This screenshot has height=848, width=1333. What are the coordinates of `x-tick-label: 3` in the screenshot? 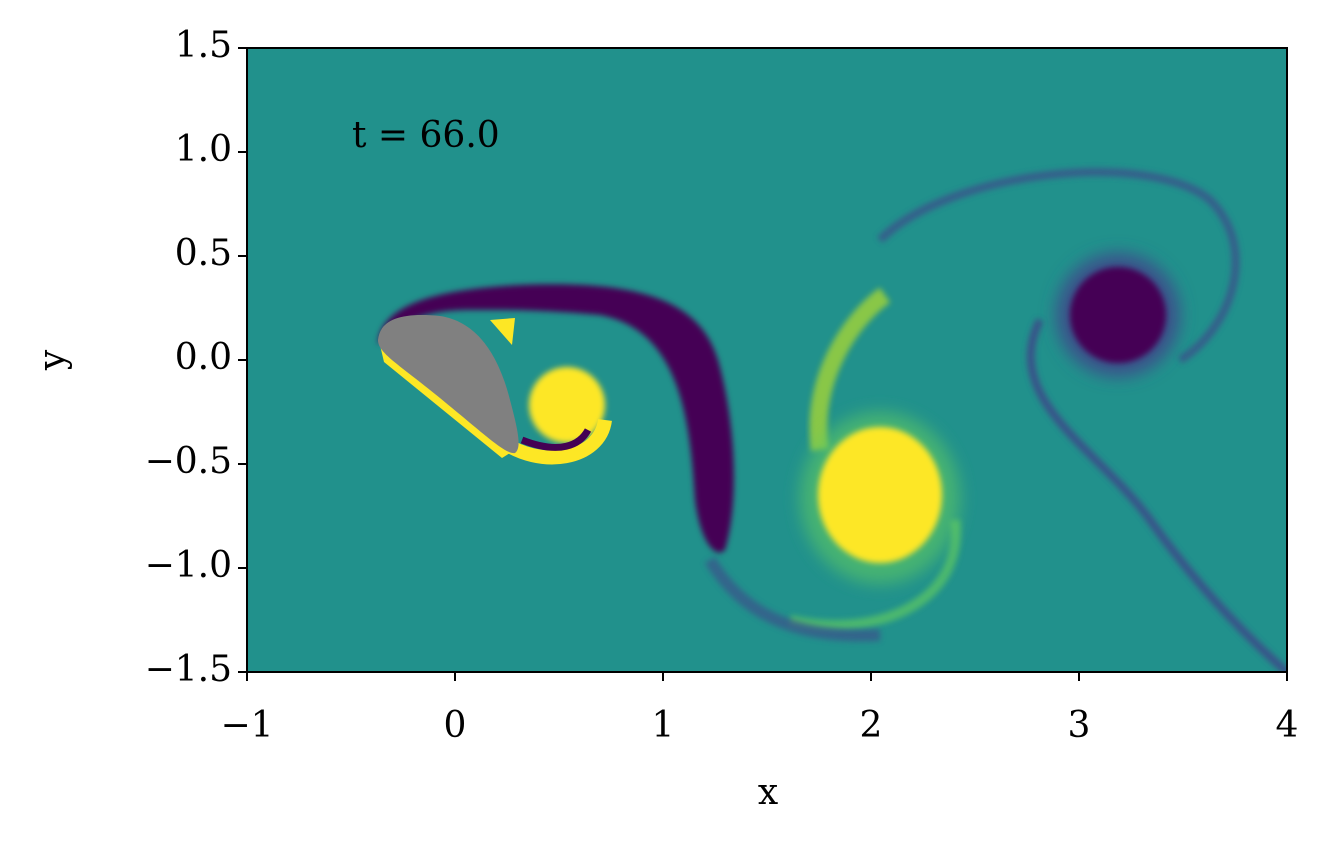 It's located at (1079, 725).